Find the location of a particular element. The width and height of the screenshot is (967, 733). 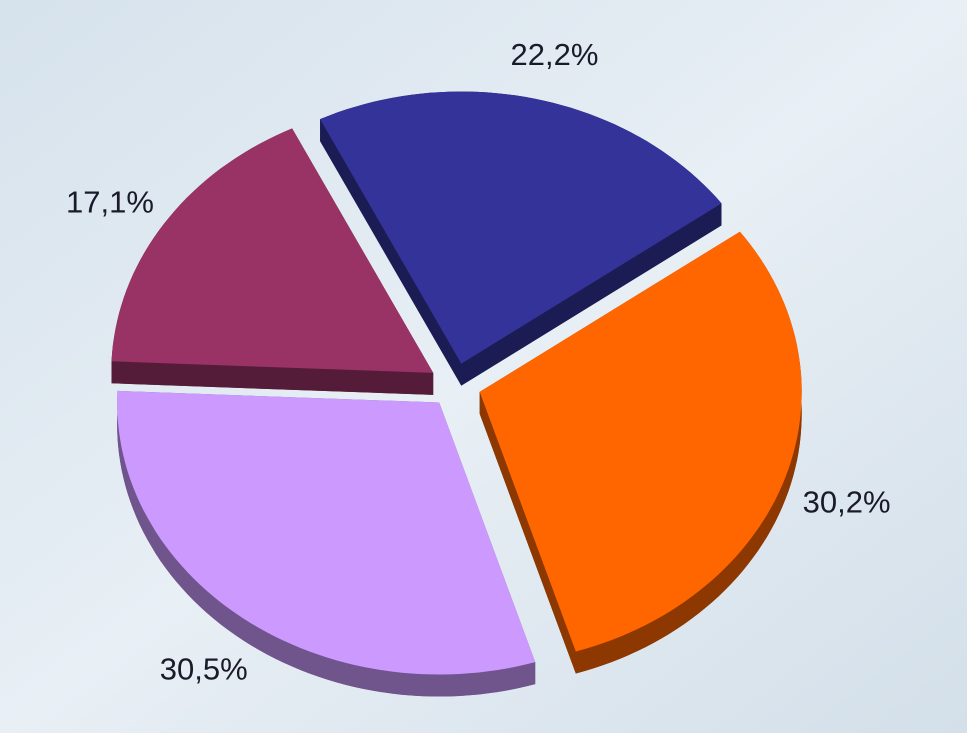

data-label: 22,2% is located at coordinates (555, 54).